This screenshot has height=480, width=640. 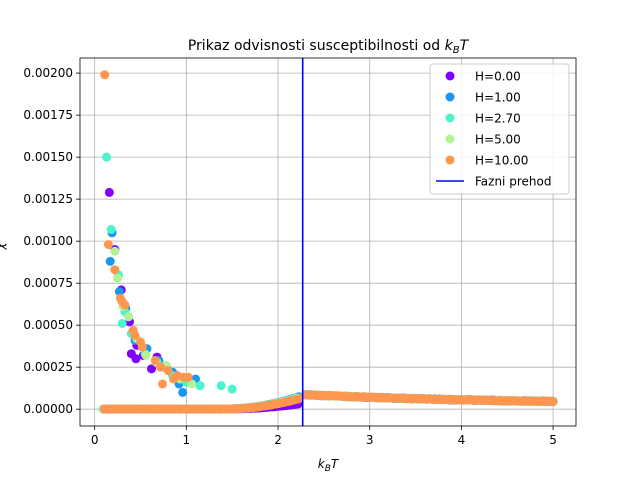 What do you see at coordinates (48, 157) in the screenshot?
I see `y-tick-label: 0.00150` at bounding box center [48, 157].